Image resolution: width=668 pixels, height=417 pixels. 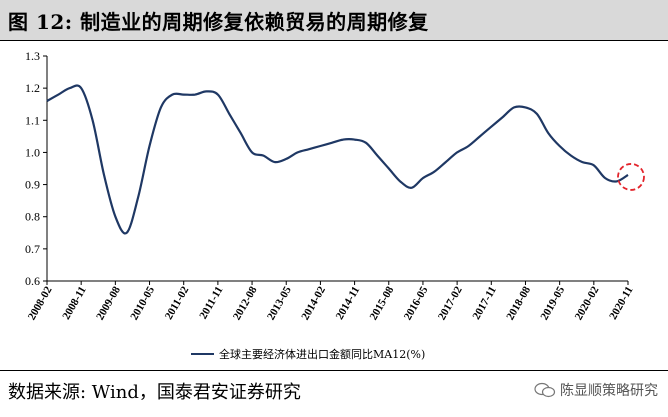 I want to click on x-tick-label: 2013-05, so click(x=279, y=303).